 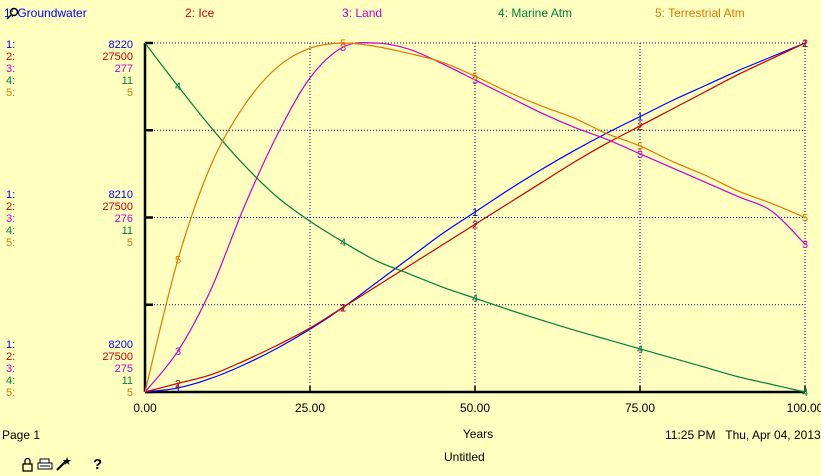 I want to click on x-tick-label: 50.00, so click(x=475, y=408).